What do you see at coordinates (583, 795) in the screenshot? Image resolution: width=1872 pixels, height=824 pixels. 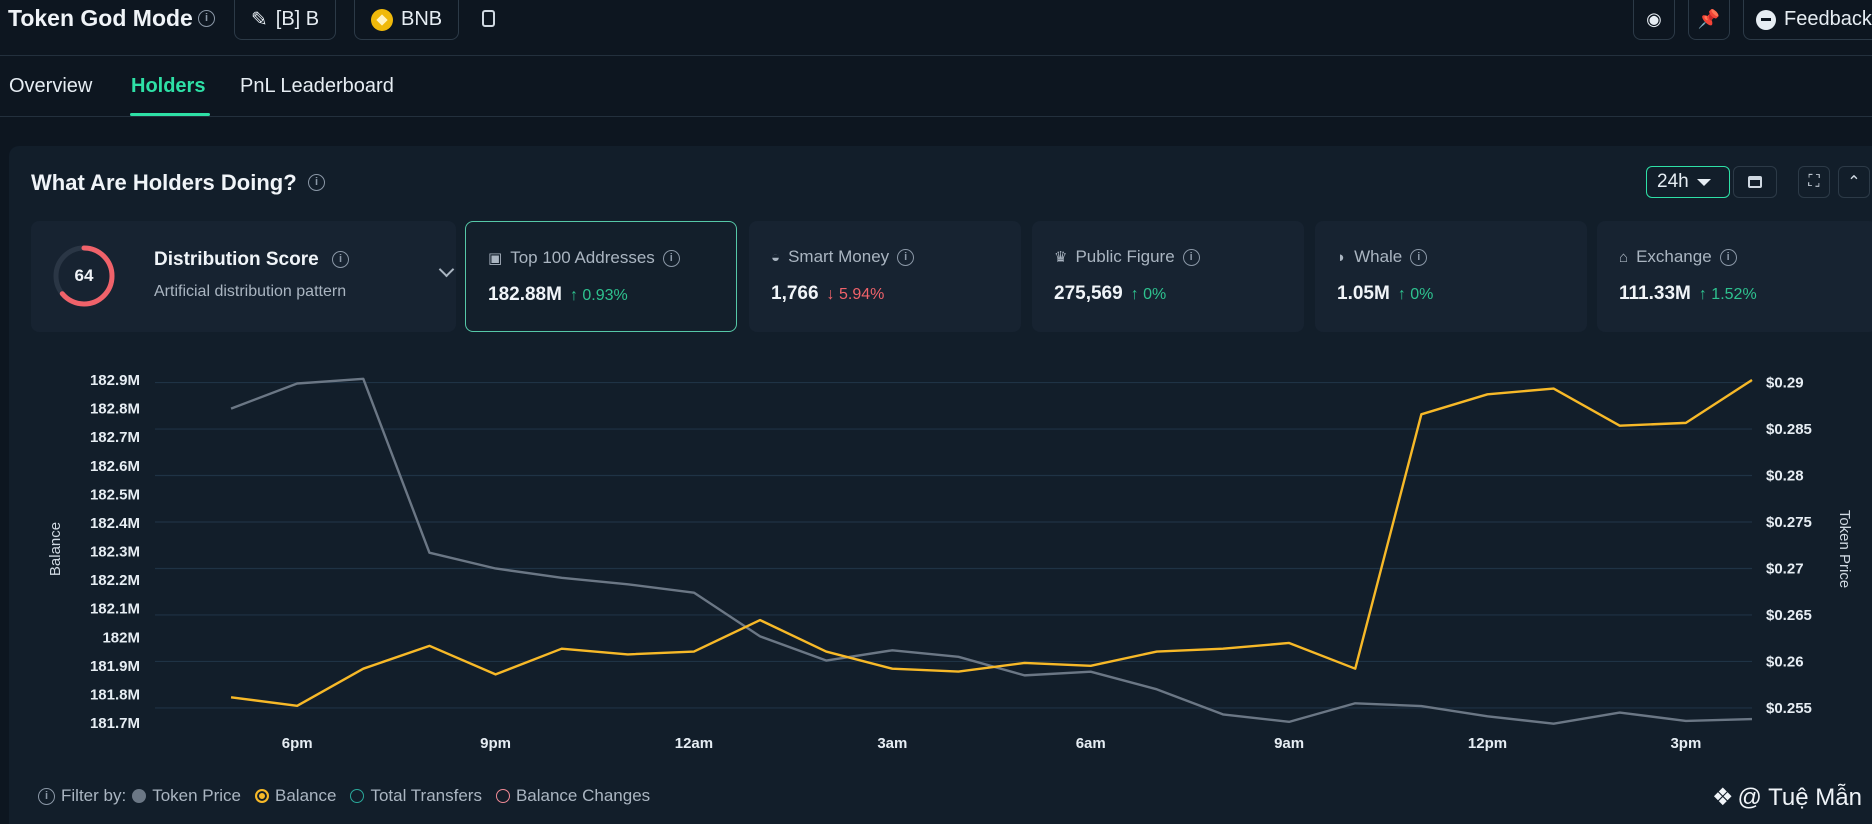 I see `filter-item-label: Balance Changes` at bounding box center [583, 795].